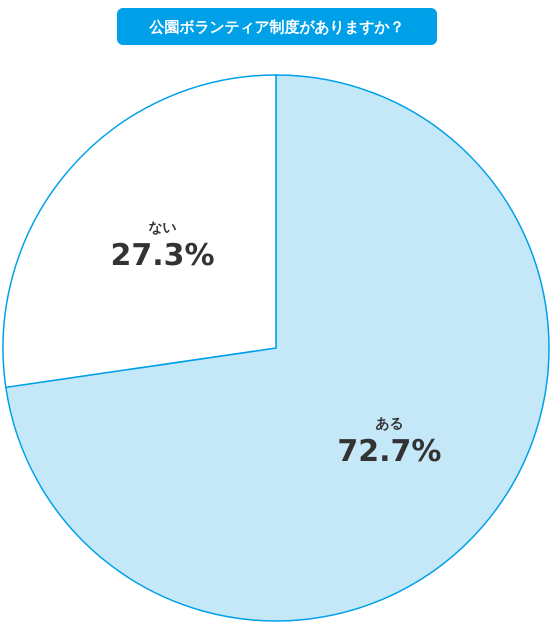 This screenshot has height=625, width=553. What do you see at coordinates (276, 27) in the screenshot?
I see `chart-title: 公園ボランティア制度がありますか？` at bounding box center [276, 27].